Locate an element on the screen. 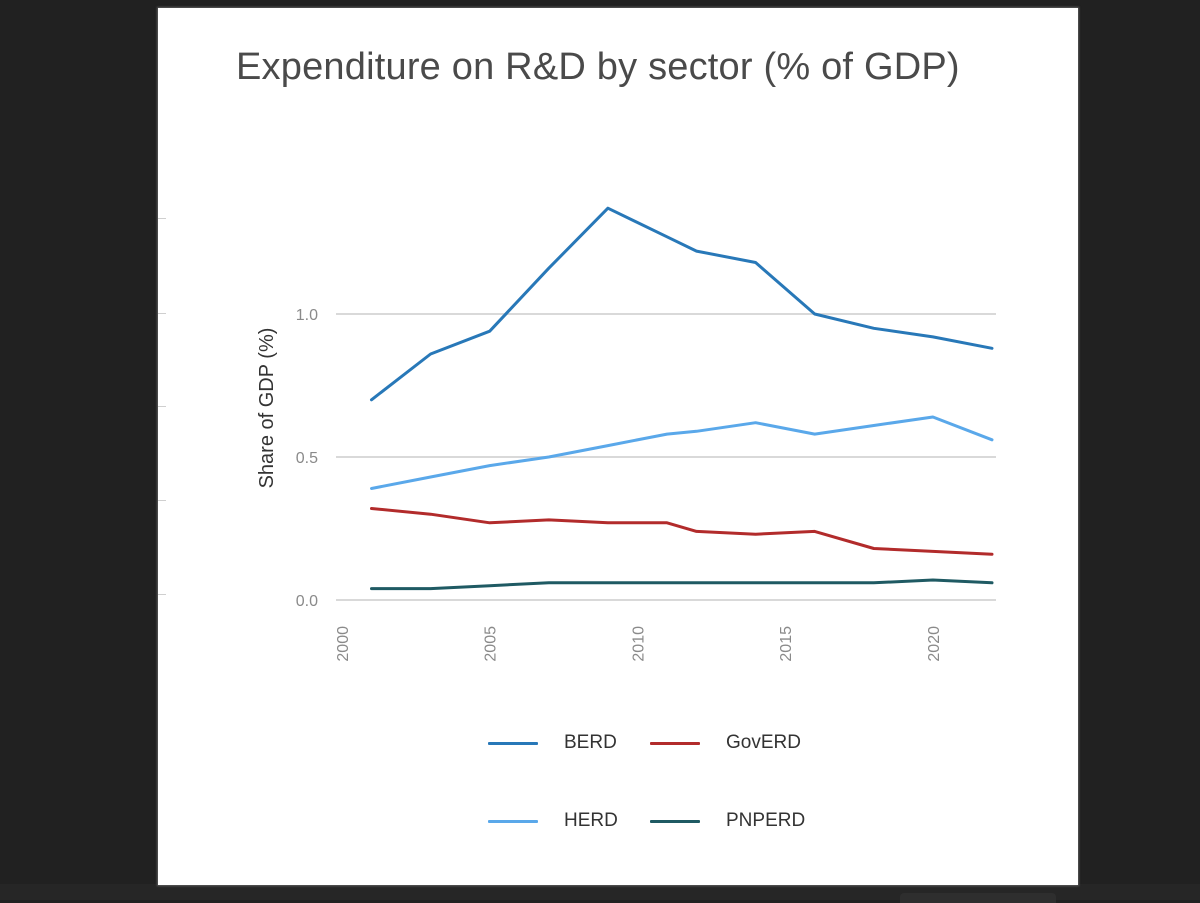 Image resolution: width=1200 pixels, height=903 pixels. chart-title: Expenditure on R&D by sector (% of GDP) is located at coordinates (598, 67).